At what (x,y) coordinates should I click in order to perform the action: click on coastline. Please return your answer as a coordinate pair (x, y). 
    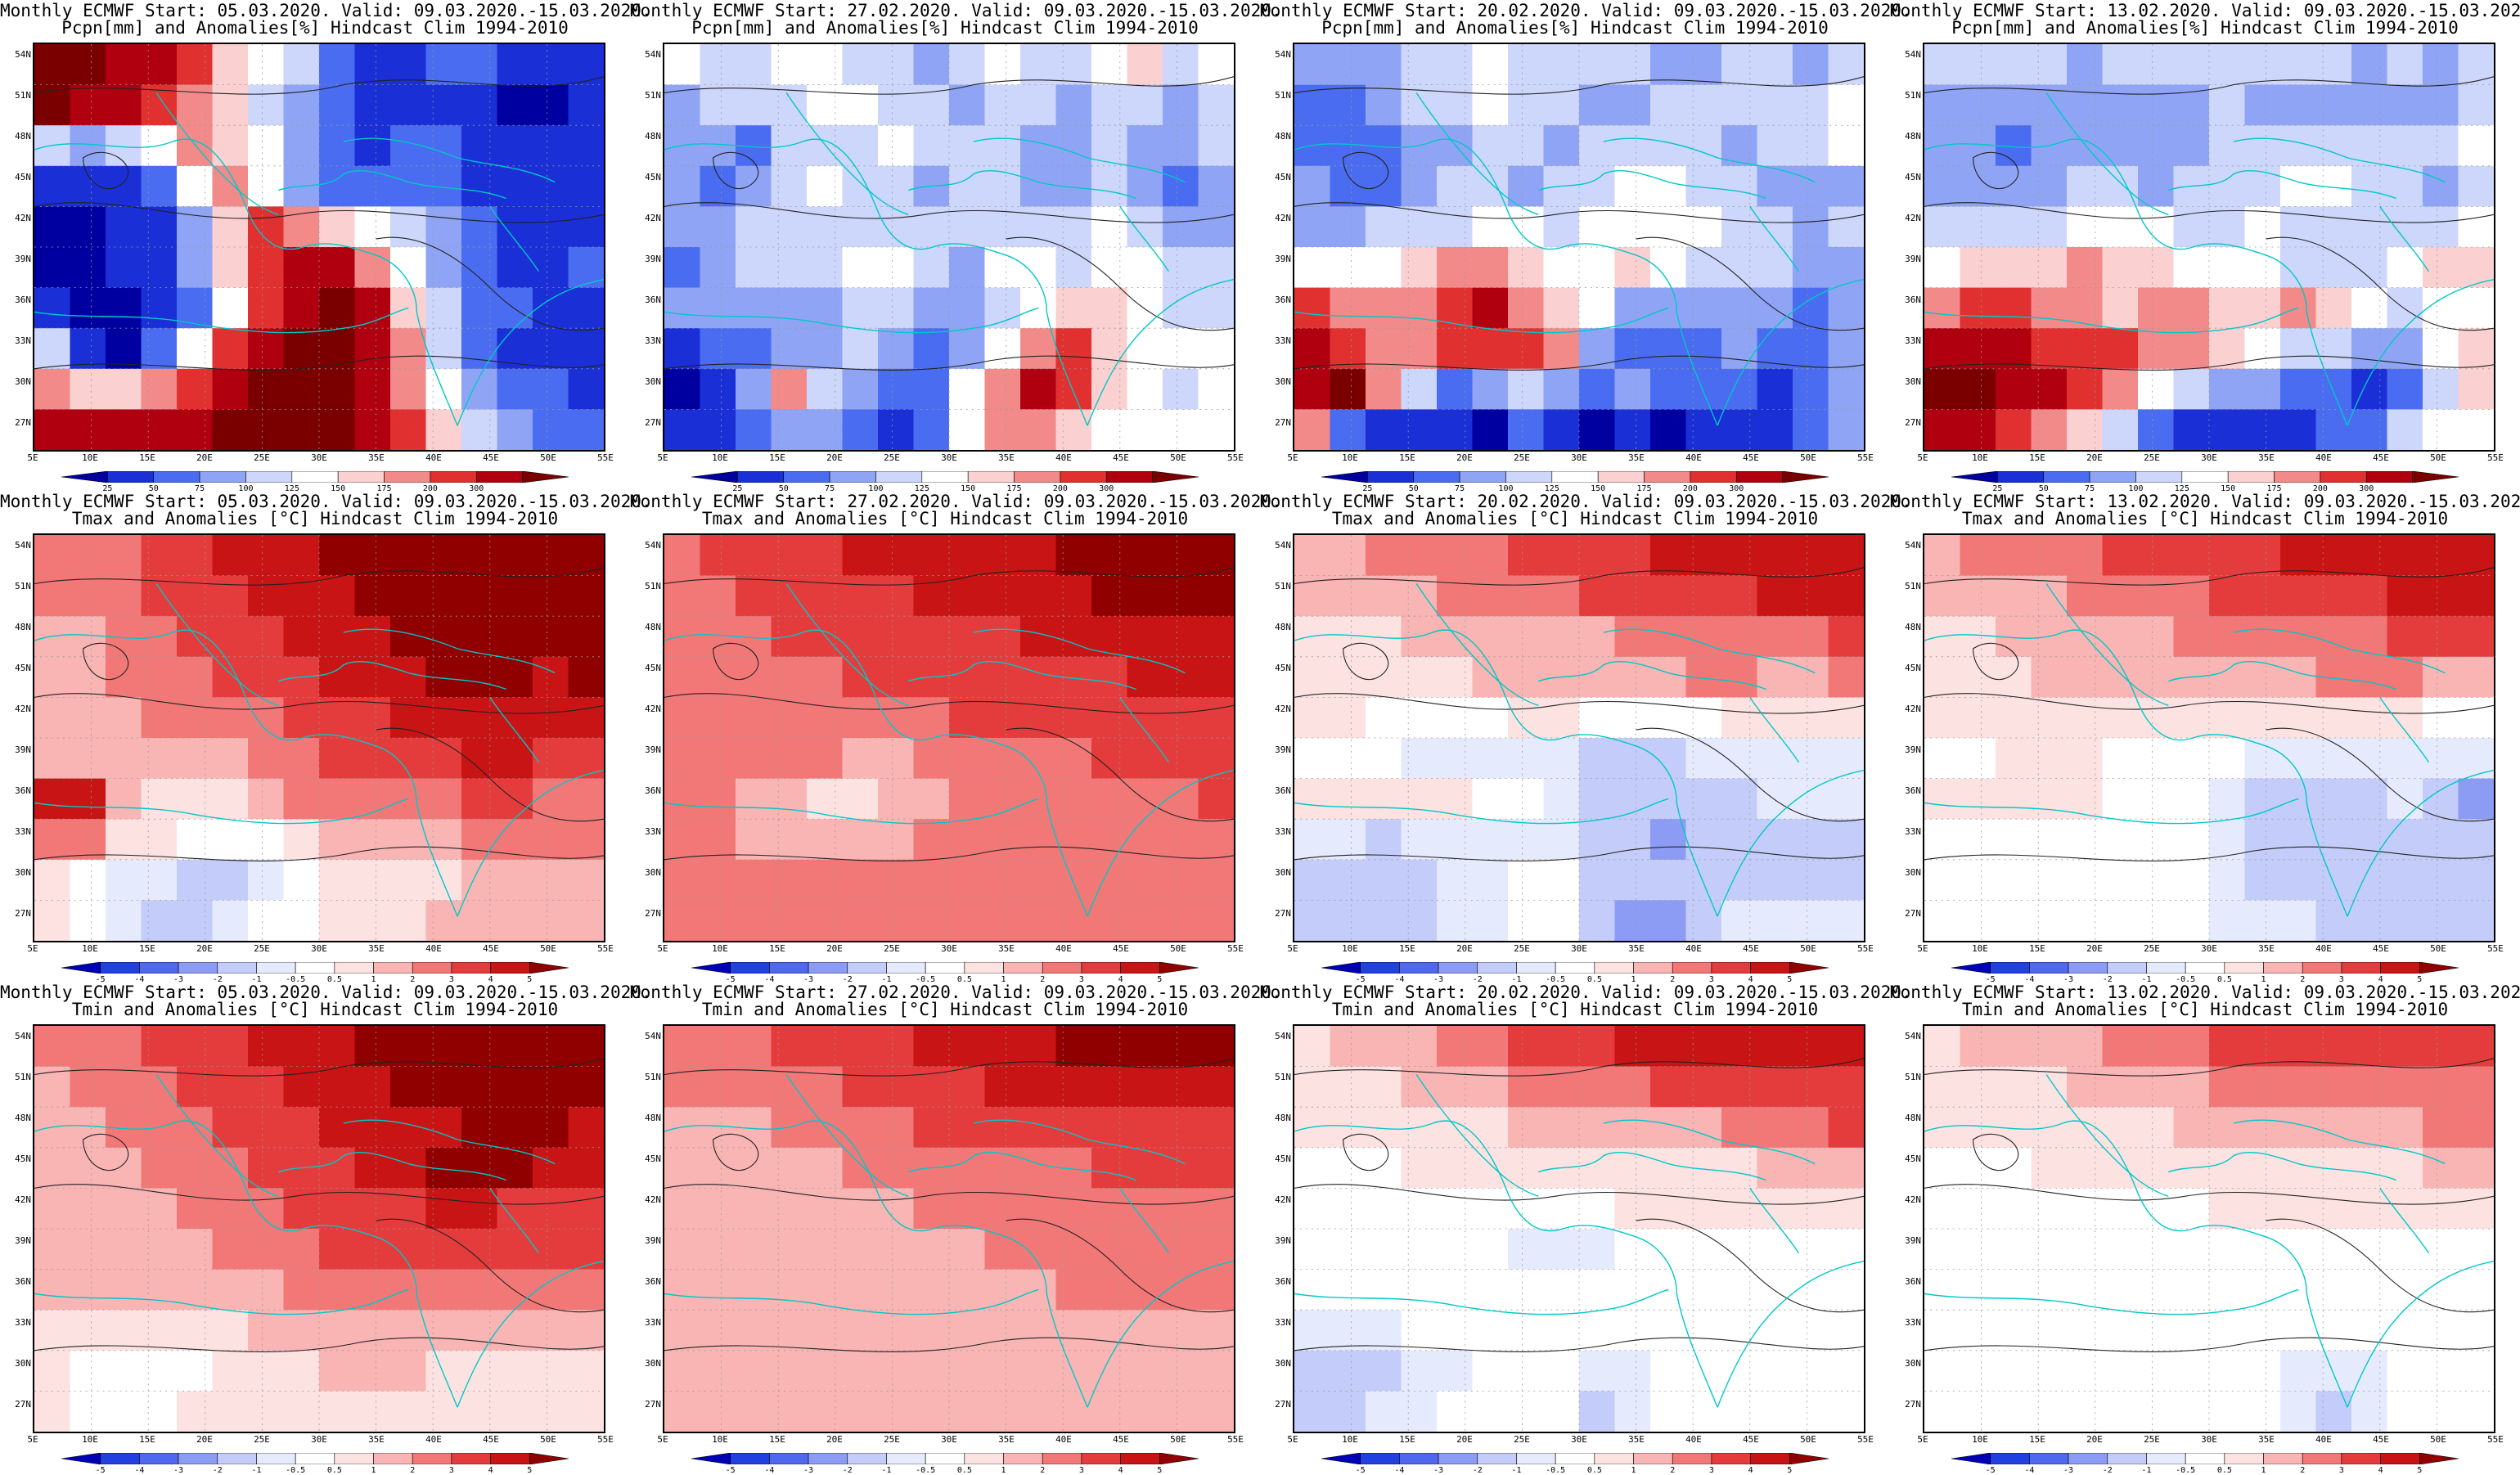
    Looking at the image, I should click on (392, 1166).